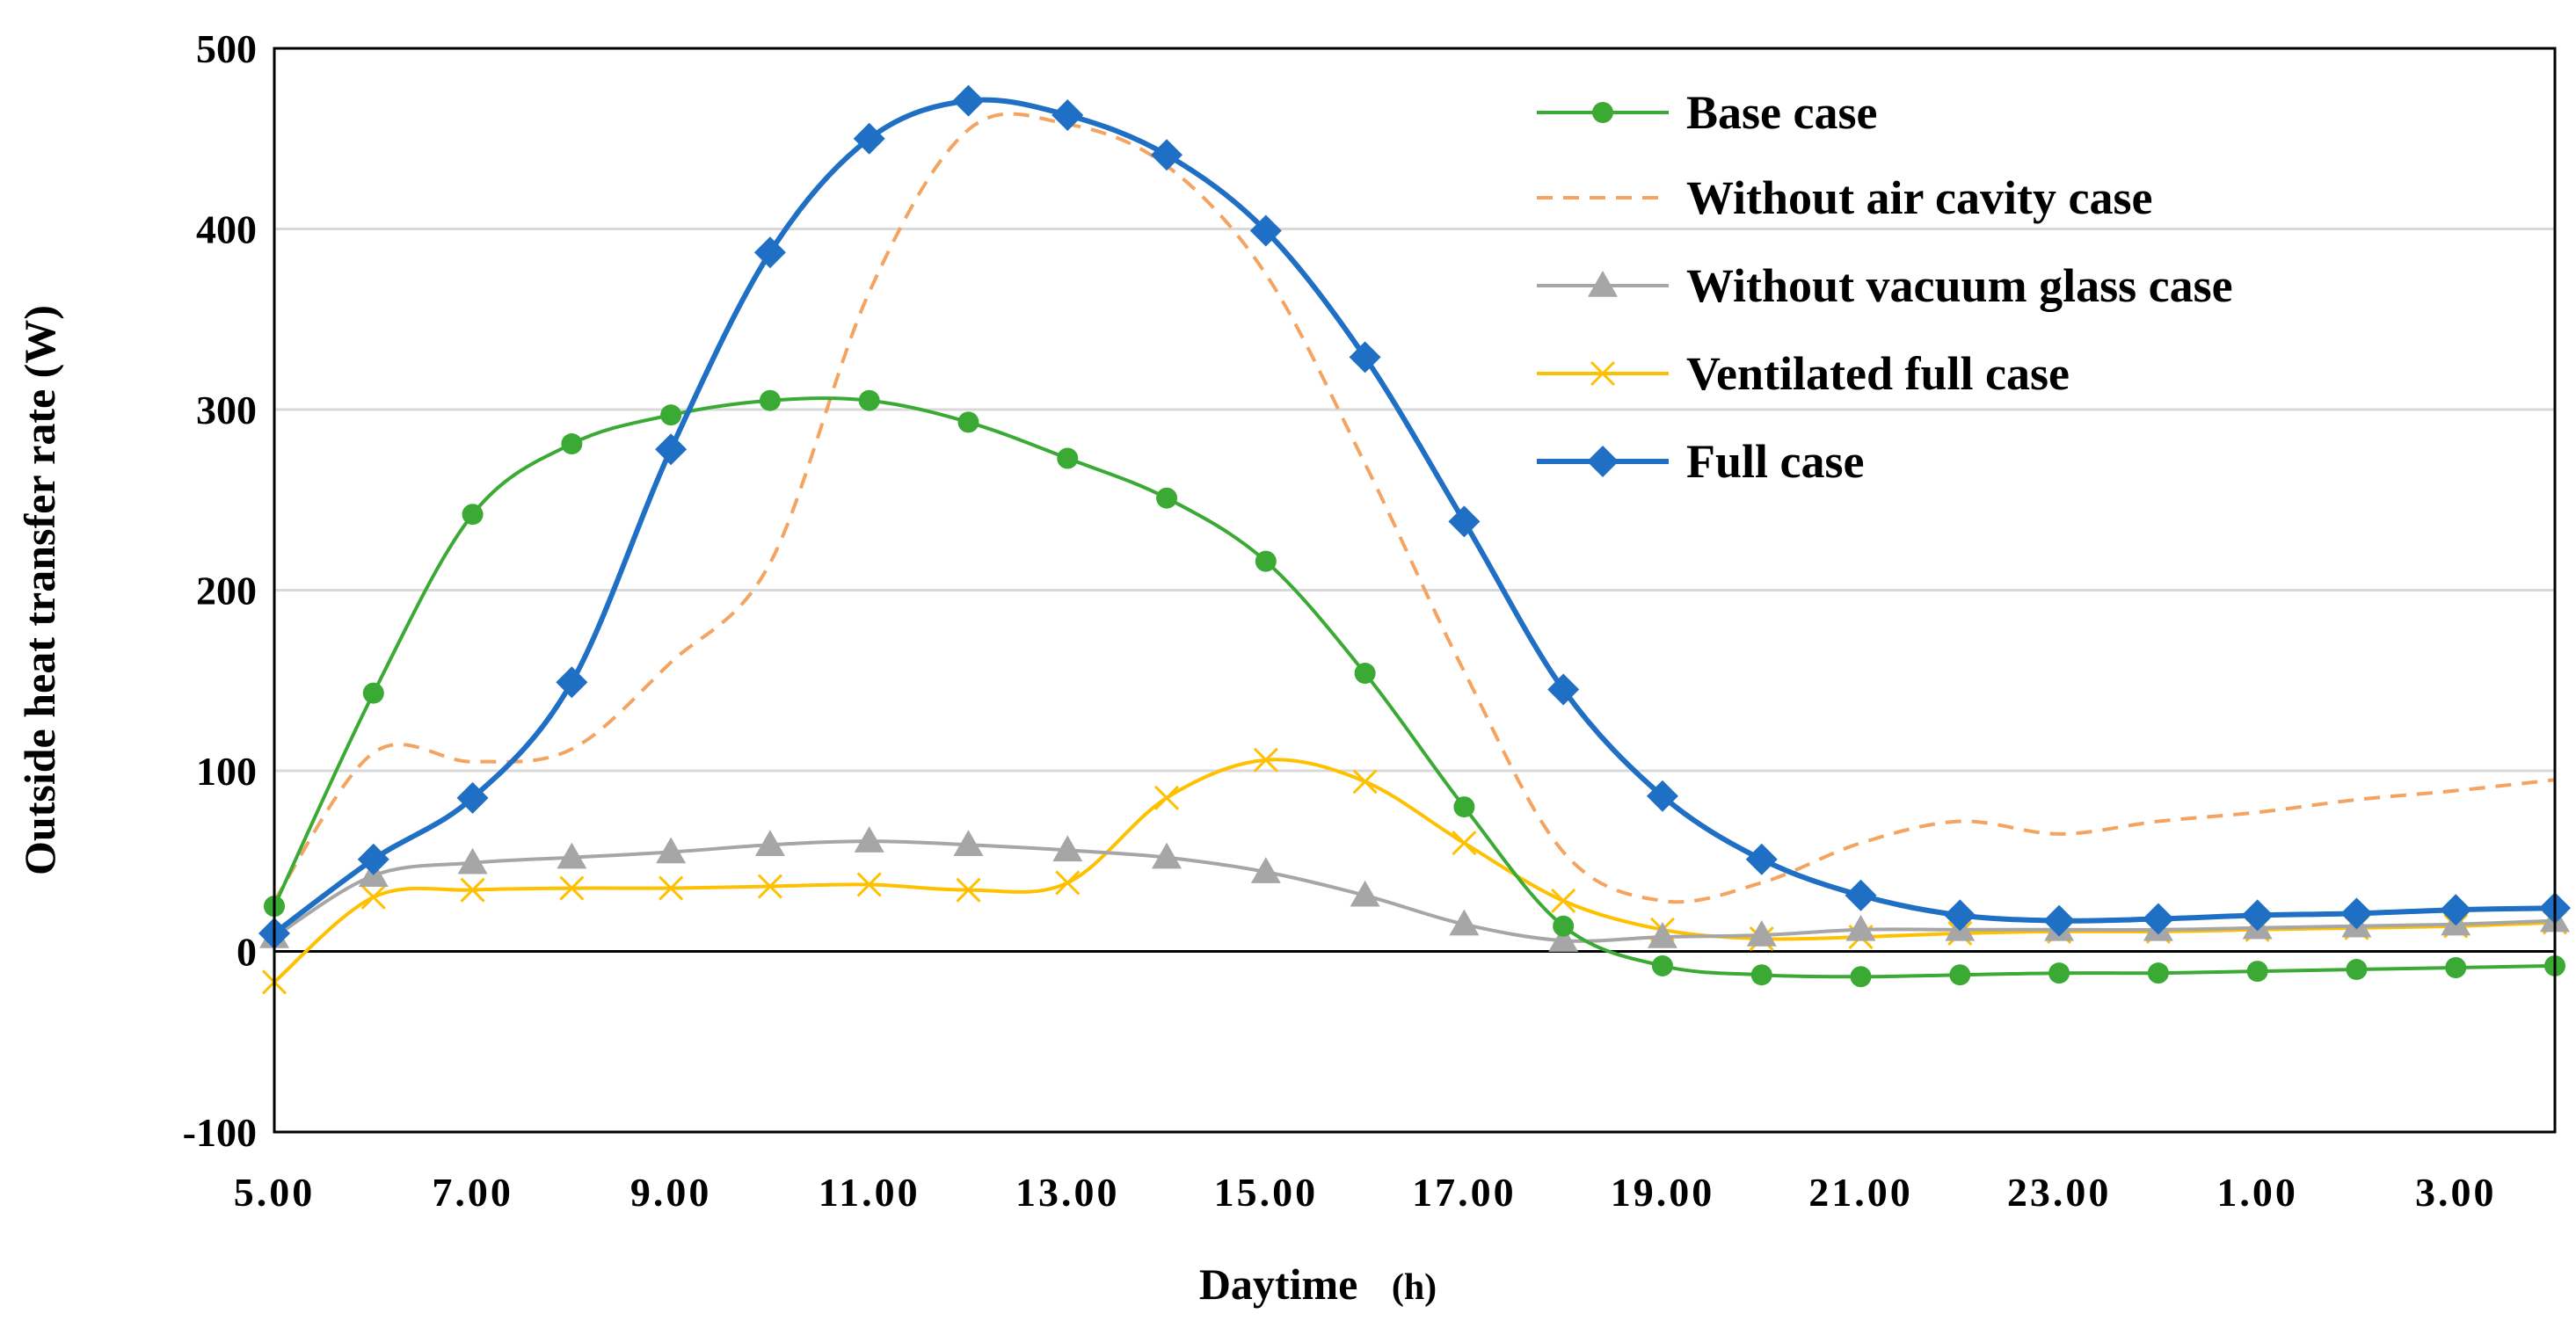 The height and width of the screenshot is (1328, 2576). Describe the element at coordinates (1781, 113) in the screenshot. I see `legend-label: Base case` at that location.